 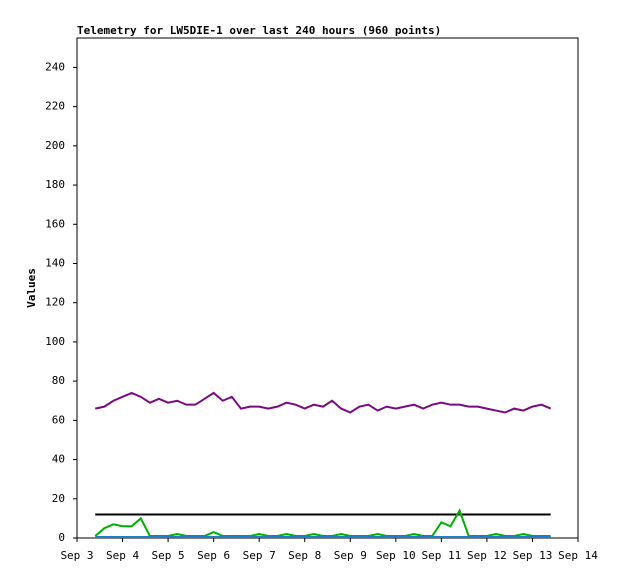 I want to click on x-tick-label: Sep 9, so click(x=350, y=555).